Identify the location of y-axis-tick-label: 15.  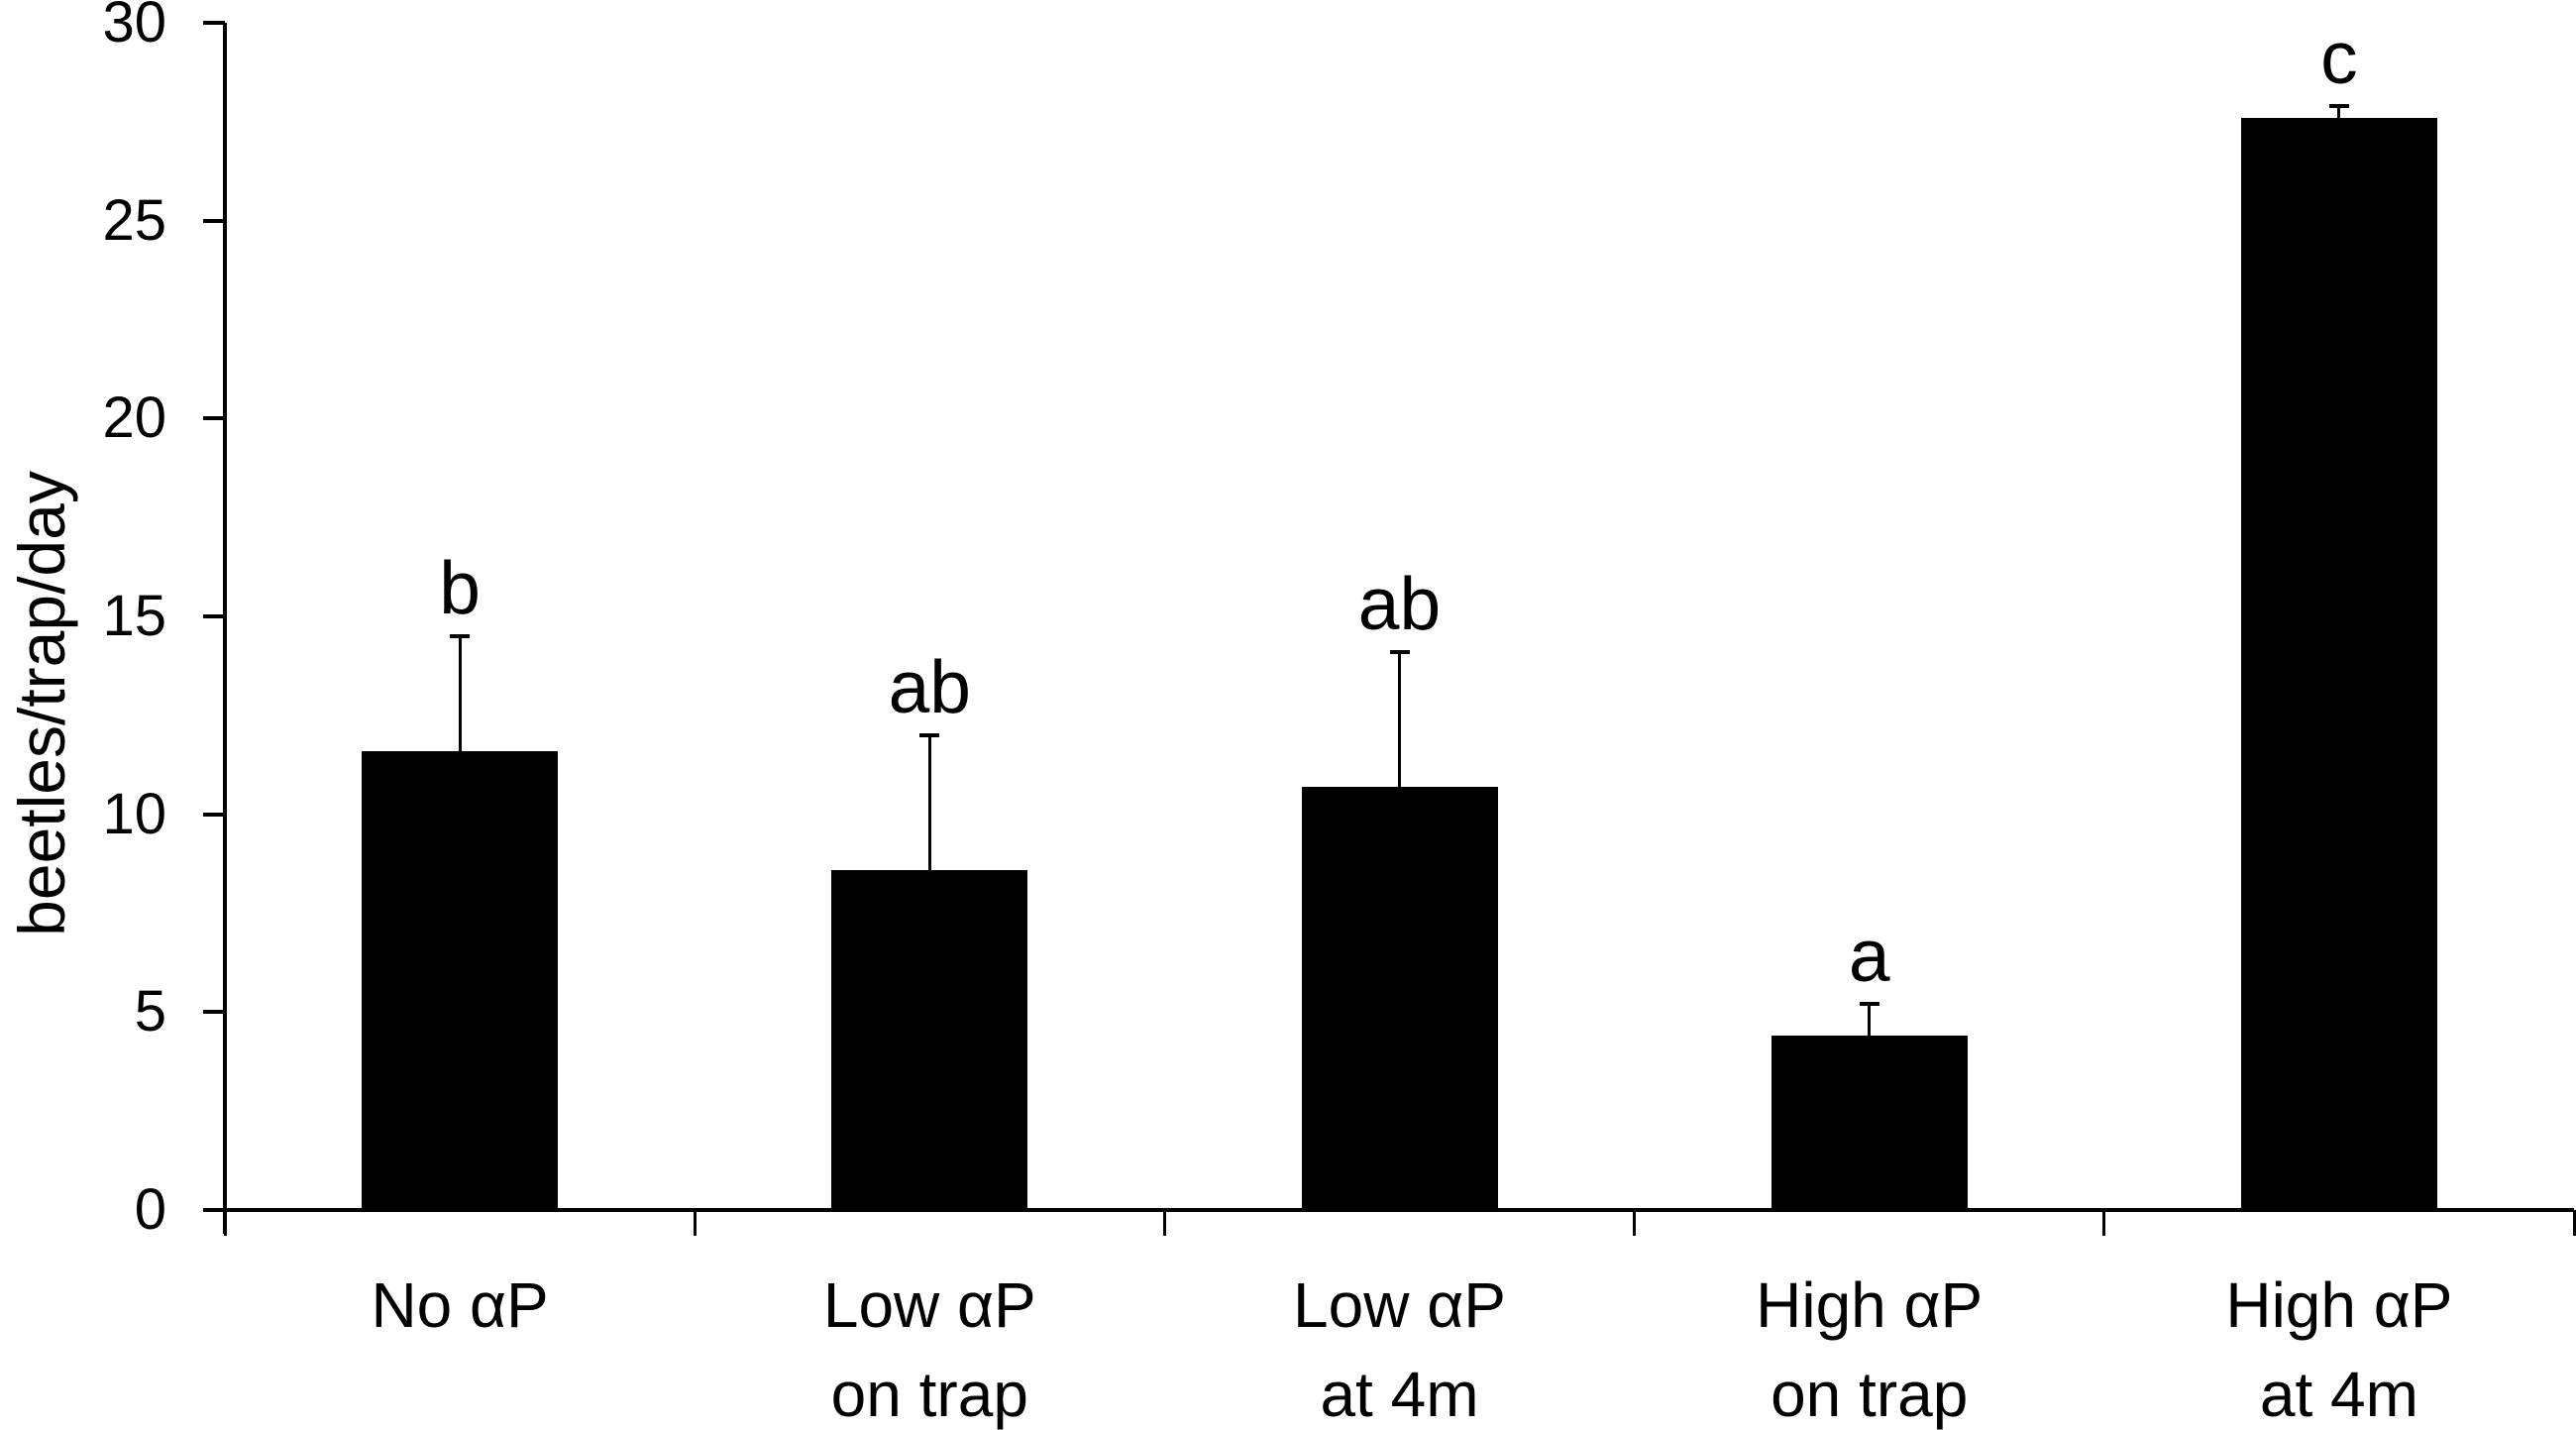
(134, 616).